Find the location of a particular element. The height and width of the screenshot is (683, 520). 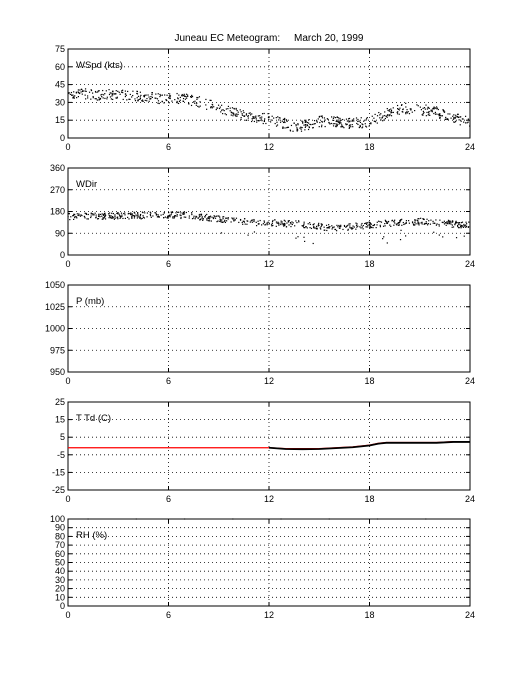

y-tick-label: 360 is located at coordinates (57, 168).